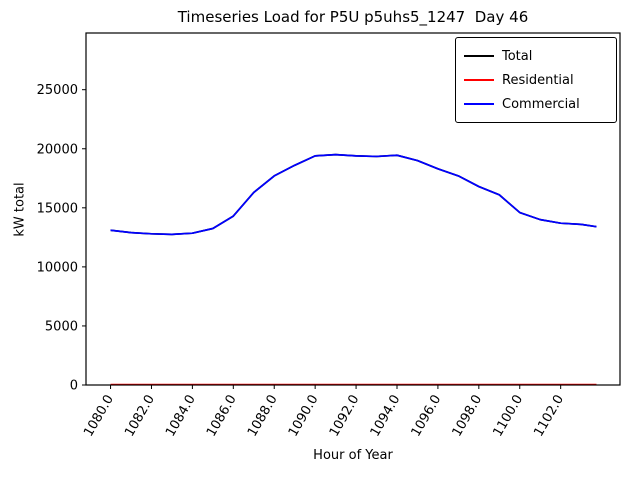 This screenshot has width=640, height=480. Describe the element at coordinates (57, 90) in the screenshot. I see `y-tick-label: 25000` at that location.